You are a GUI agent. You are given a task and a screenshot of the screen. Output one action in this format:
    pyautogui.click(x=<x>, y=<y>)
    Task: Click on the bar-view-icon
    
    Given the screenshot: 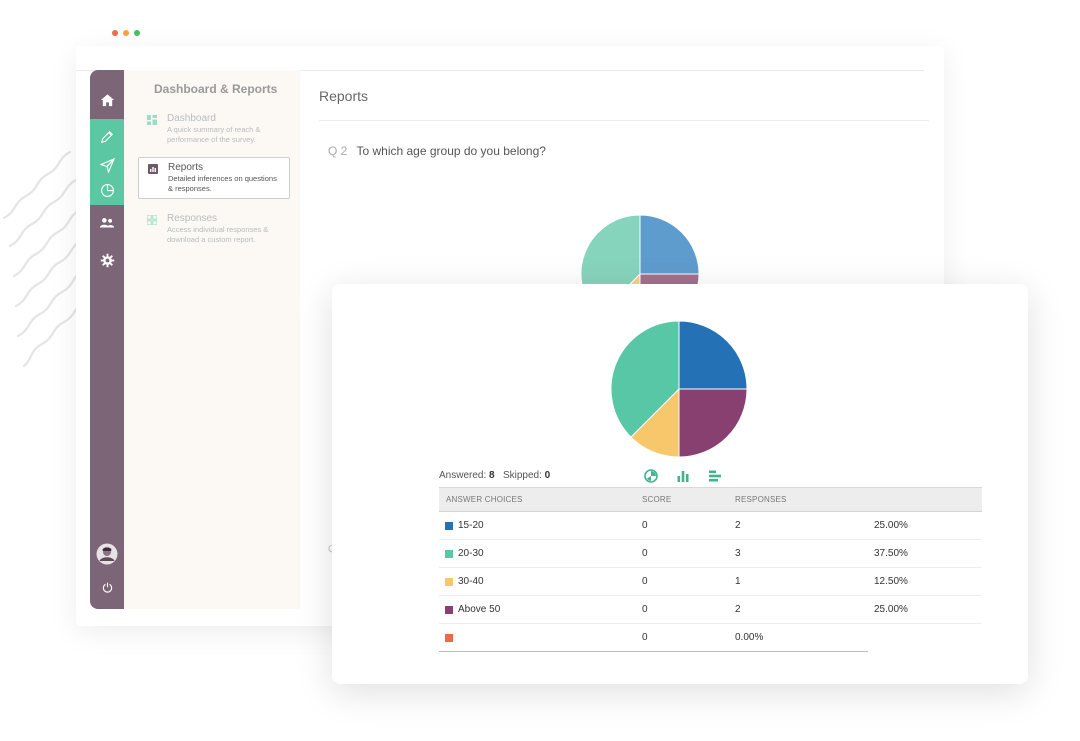 What is the action you would take?
    pyautogui.click(x=683, y=476)
    